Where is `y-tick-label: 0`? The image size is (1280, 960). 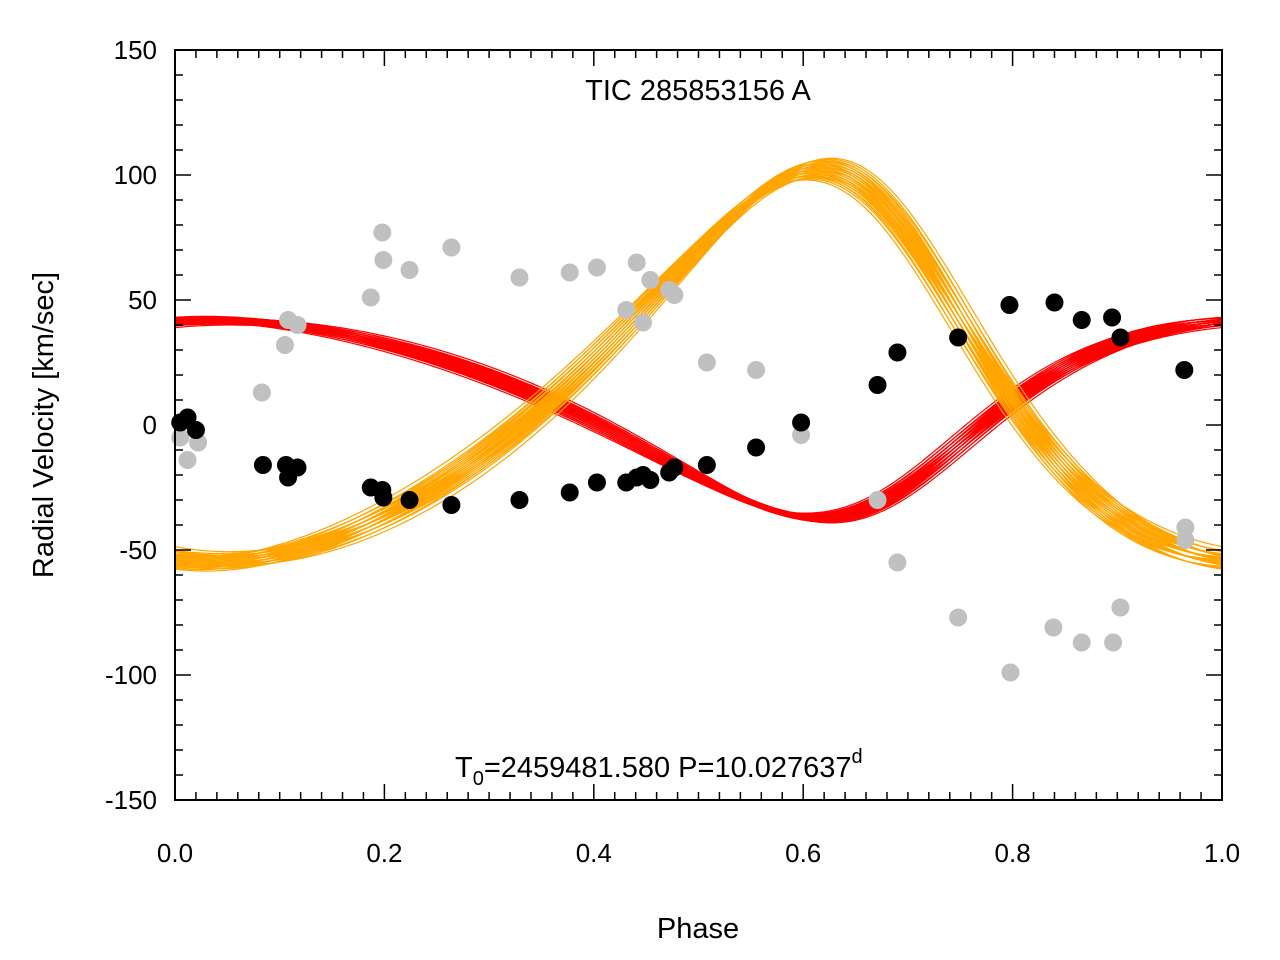
y-tick-label: 0 is located at coordinates (150, 425).